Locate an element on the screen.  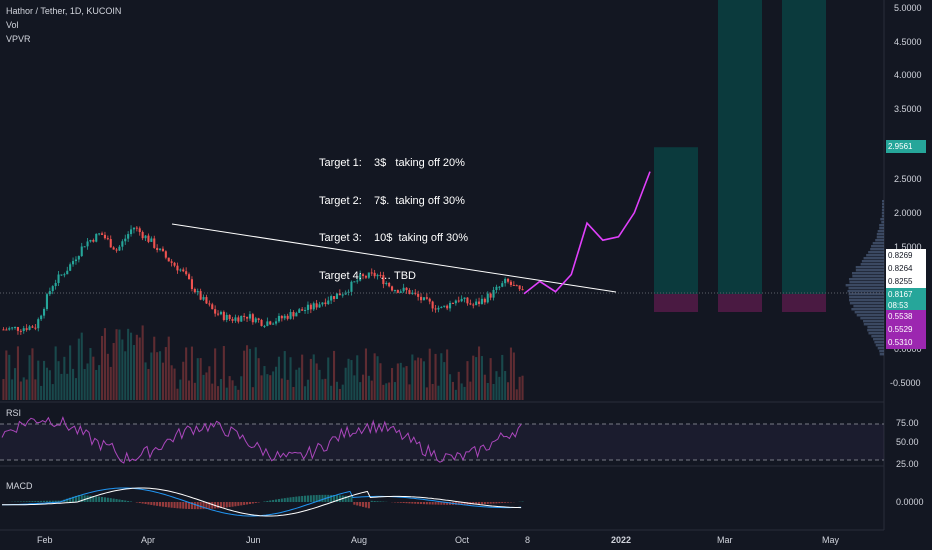
price-label-stop: 0.5310 is located at coordinates (906, 342).